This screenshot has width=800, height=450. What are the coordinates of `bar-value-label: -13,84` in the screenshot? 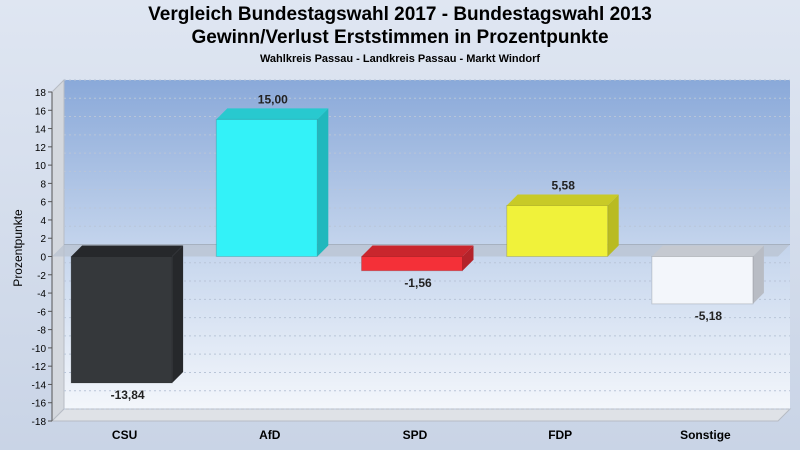 It's located at (128, 395).